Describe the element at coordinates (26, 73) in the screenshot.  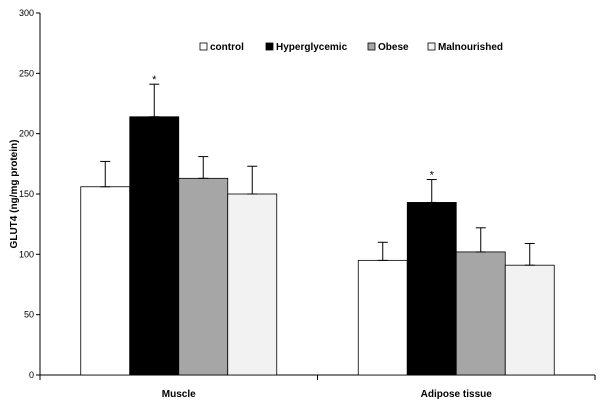
I see `y-tick-label-250: 250` at that location.